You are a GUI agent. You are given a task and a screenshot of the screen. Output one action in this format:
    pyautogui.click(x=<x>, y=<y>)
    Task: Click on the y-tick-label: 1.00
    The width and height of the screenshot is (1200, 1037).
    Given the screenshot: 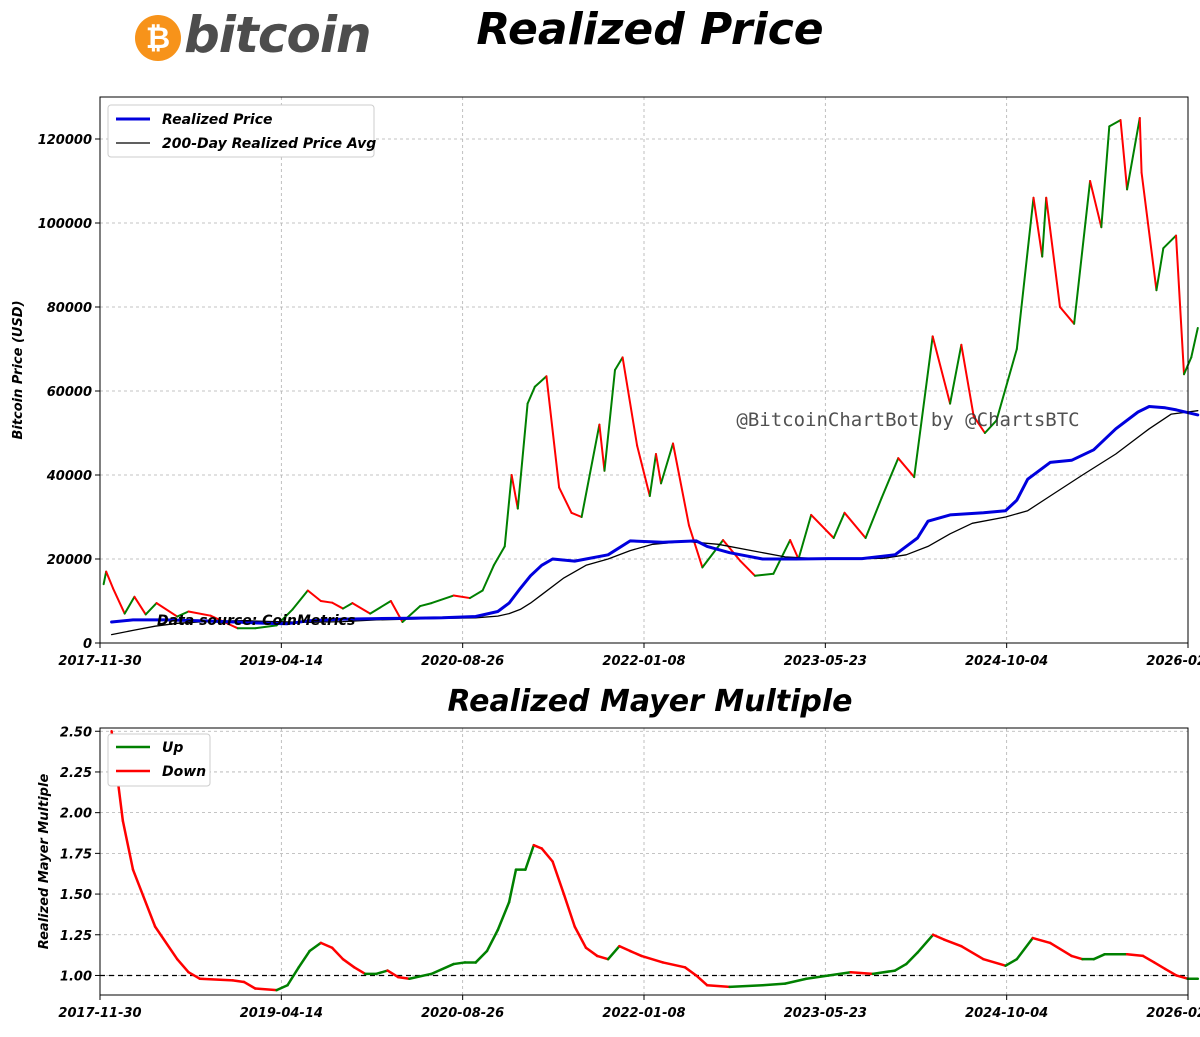 What is the action you would take?
    pyautogui.click(x=76, y=976)
    